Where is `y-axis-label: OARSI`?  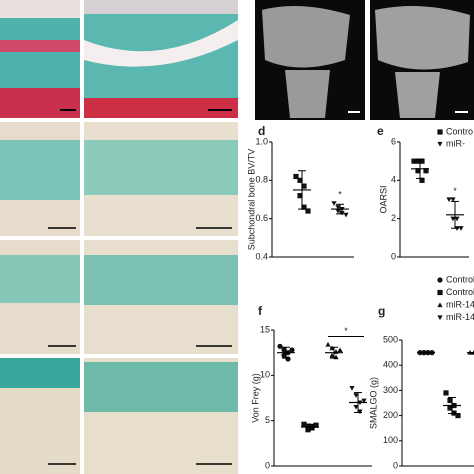 y-axis-label: OARSI is located at coordinates (383, 199).